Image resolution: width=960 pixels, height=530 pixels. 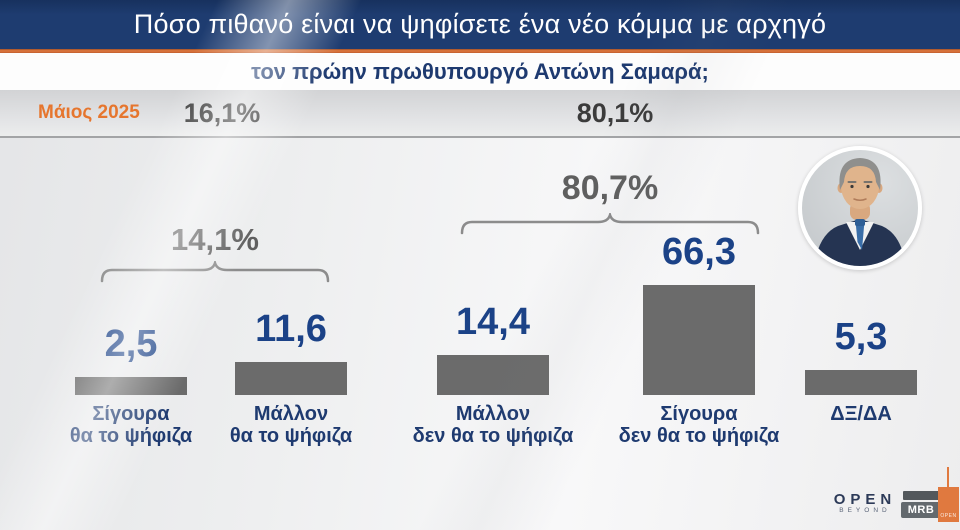 I want to click on subtitle-bar: τον πρώην πρωθυπουργό Αντώνη Σαμαρά;, so click(x=480, y=71).